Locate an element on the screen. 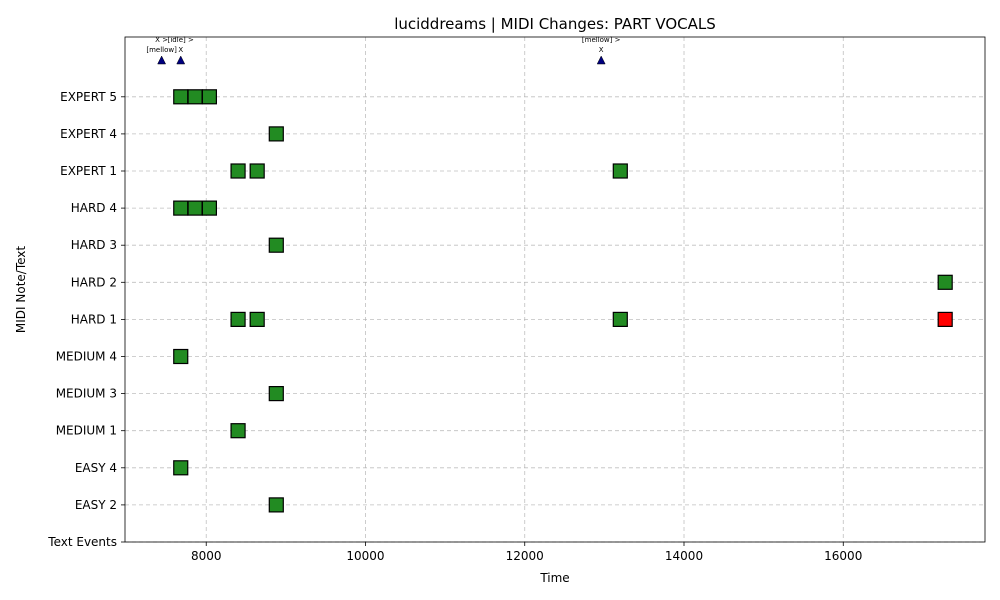 The width and height of the screenshot is (1000, 600). x-tick-label: 16000 is located at coordinates (843, 556).